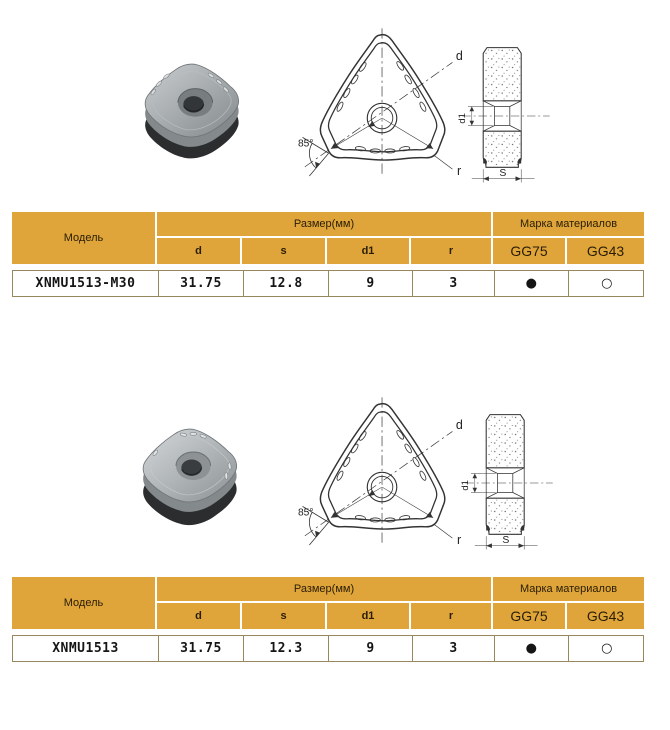 Image resolution: width=670 pixels, height=730 pixels. Describe the element at coordinates (285, 648) in the screenshot. I see `cell-s: 12.3` at that location.